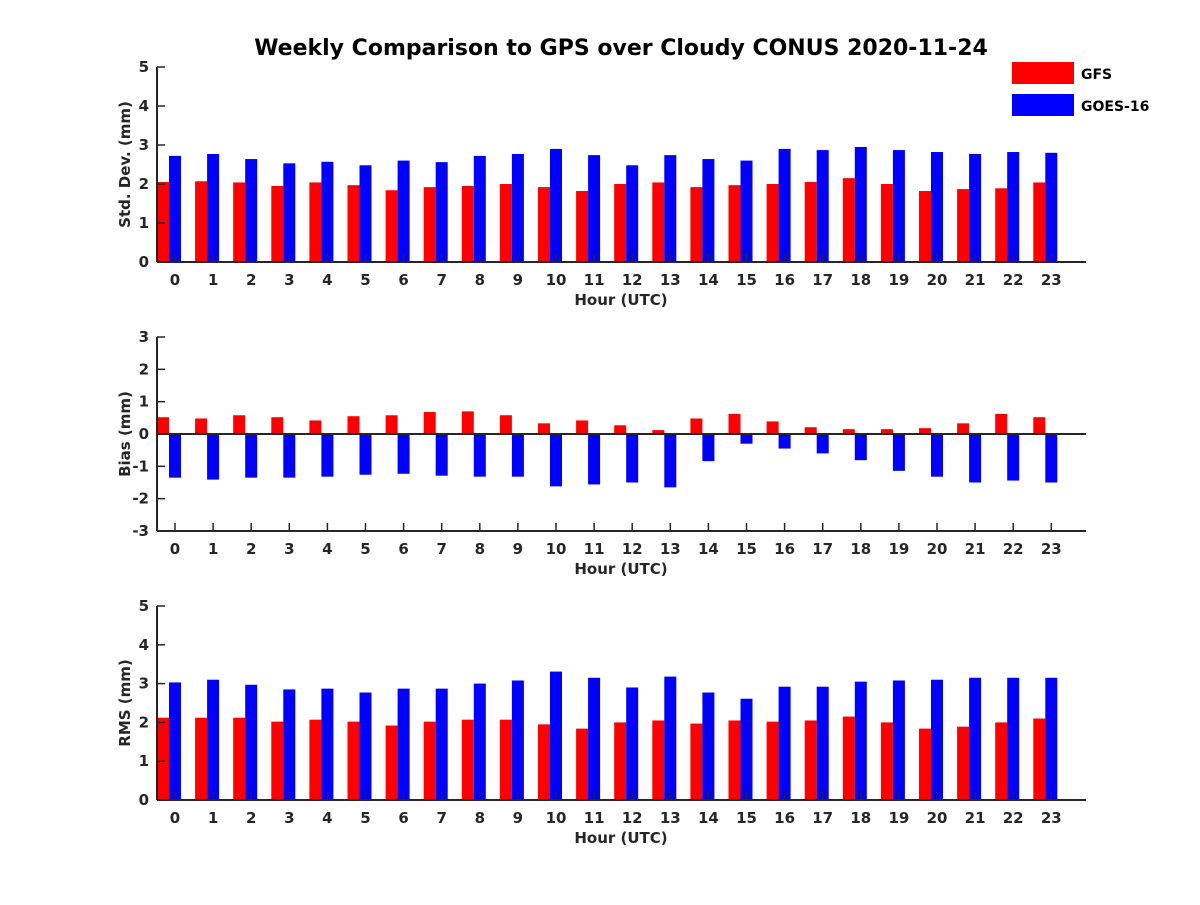  I want to click on x-tick-label: 22, so click(1013, 549).